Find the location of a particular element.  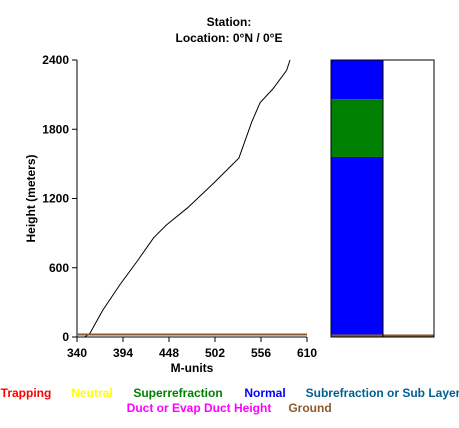

legend-item-trapping: Trapping is located at coordinates (26, 393).